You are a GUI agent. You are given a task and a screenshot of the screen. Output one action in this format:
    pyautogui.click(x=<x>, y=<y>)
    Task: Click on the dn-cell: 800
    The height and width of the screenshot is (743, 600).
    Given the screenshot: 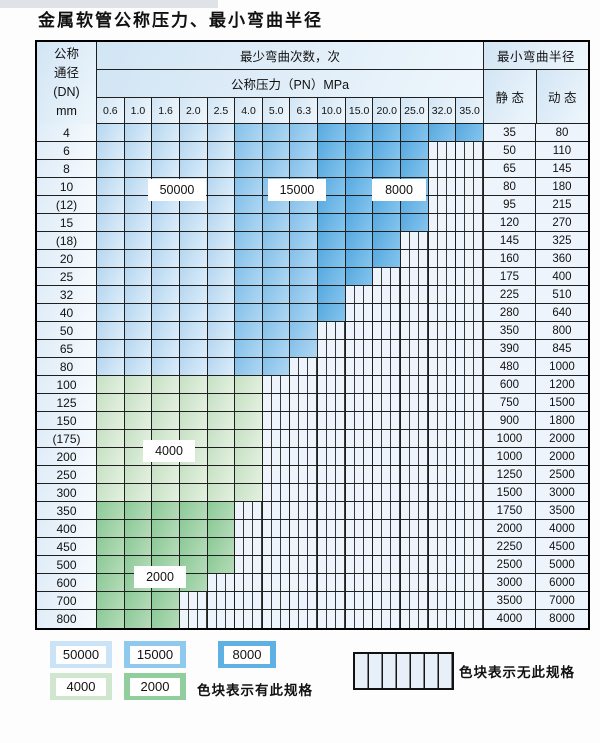 What is the action you would take?
    pyautogui.click(x=67, y=619)
    